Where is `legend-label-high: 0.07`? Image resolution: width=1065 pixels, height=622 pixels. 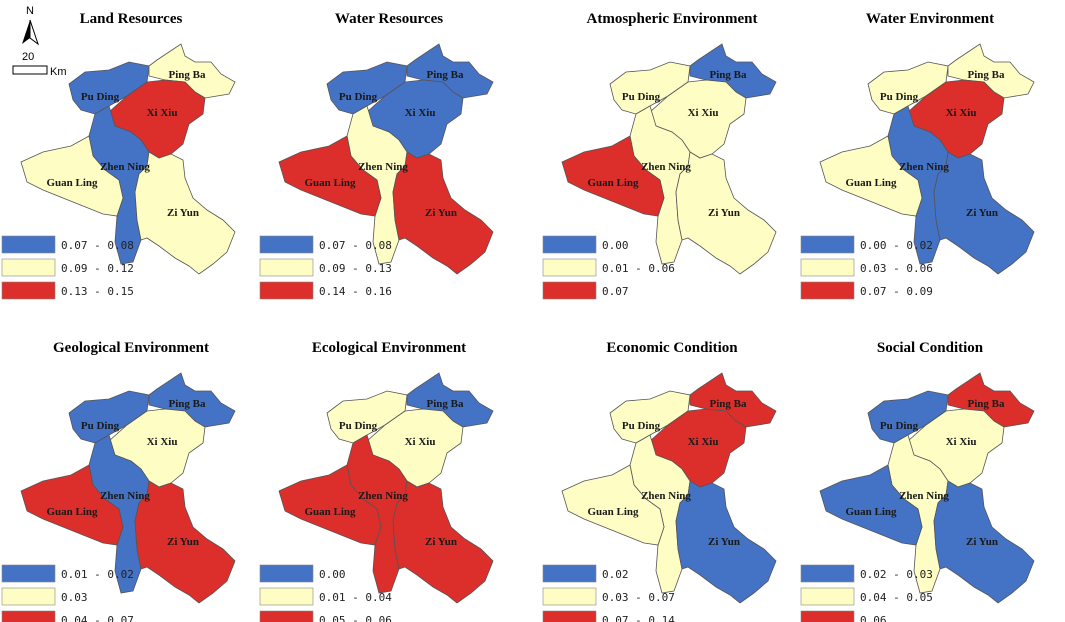 legend-label-high: 0.07 is located at coordinates (615, 291).